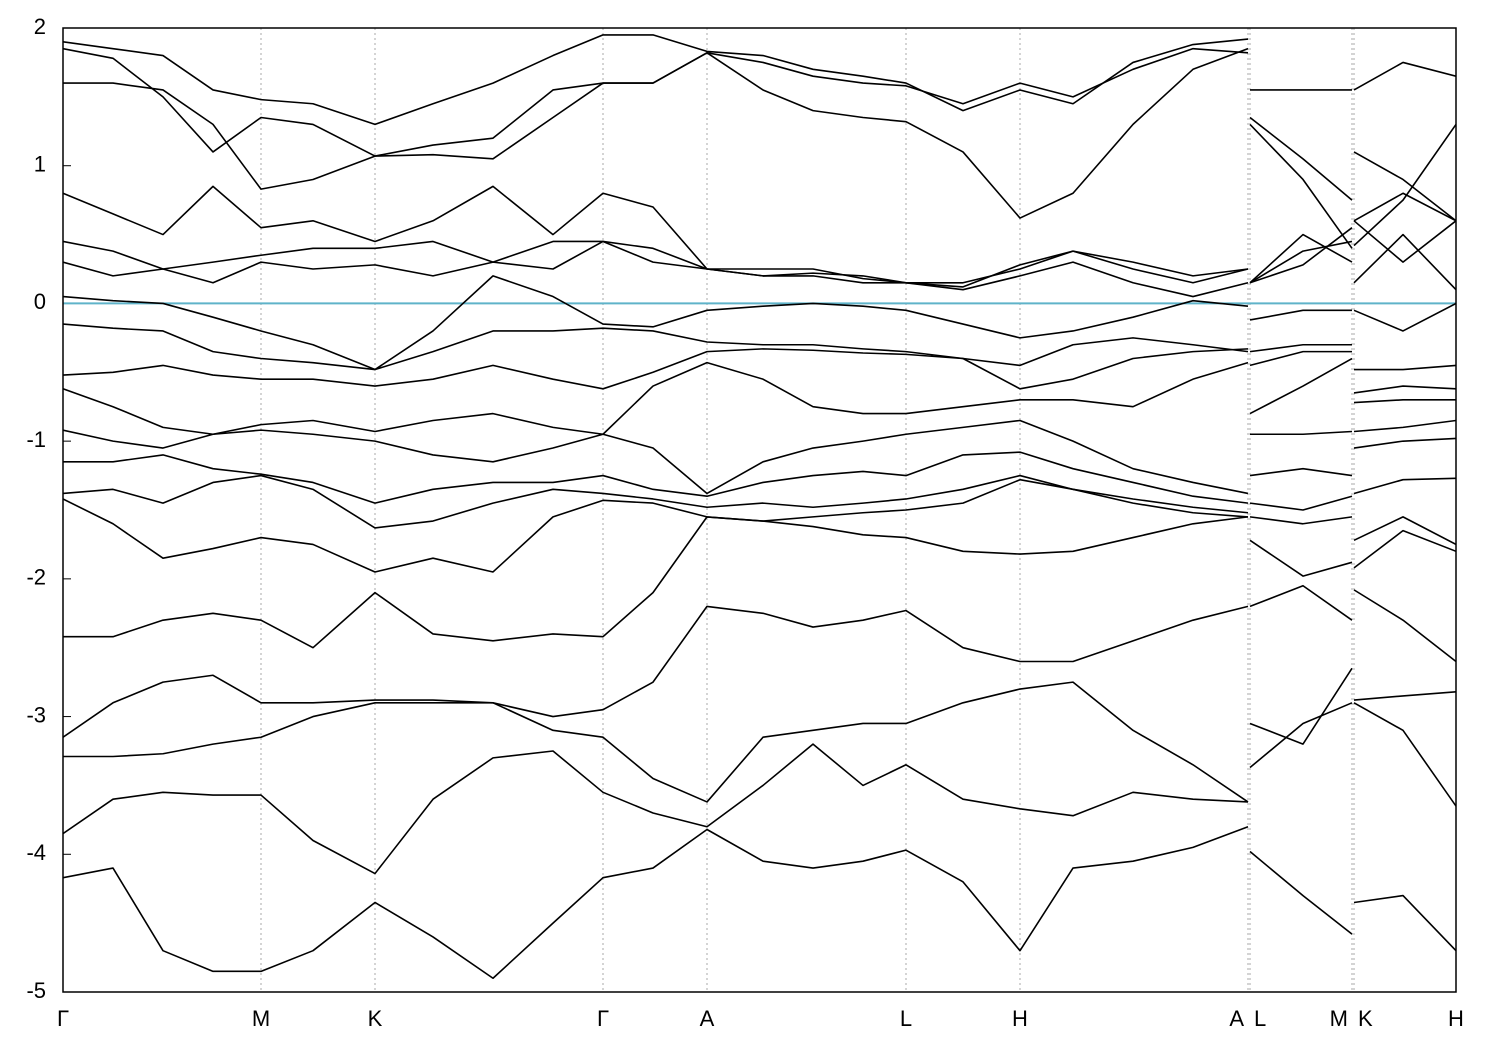  Describe the element at coordinates (40, 164) in the screenshot. I see `y-tick-label: 1` at that location.